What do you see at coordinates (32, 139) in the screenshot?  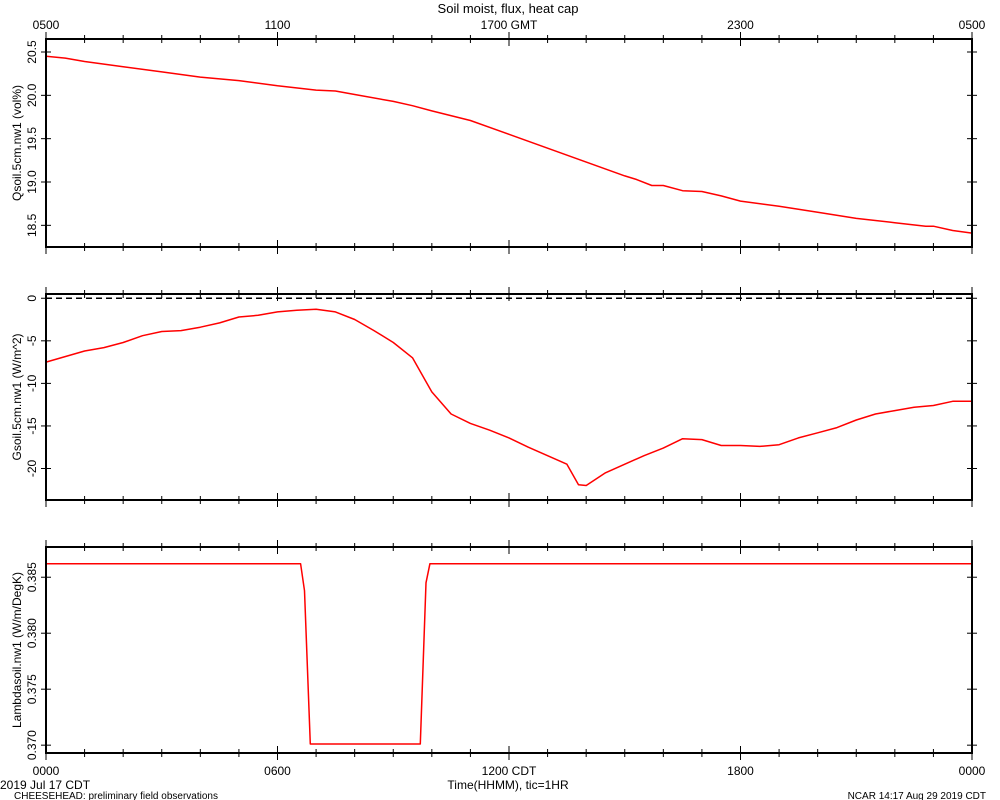 I see `y-tick-label: 19.5` at bounding box center [32, 139].